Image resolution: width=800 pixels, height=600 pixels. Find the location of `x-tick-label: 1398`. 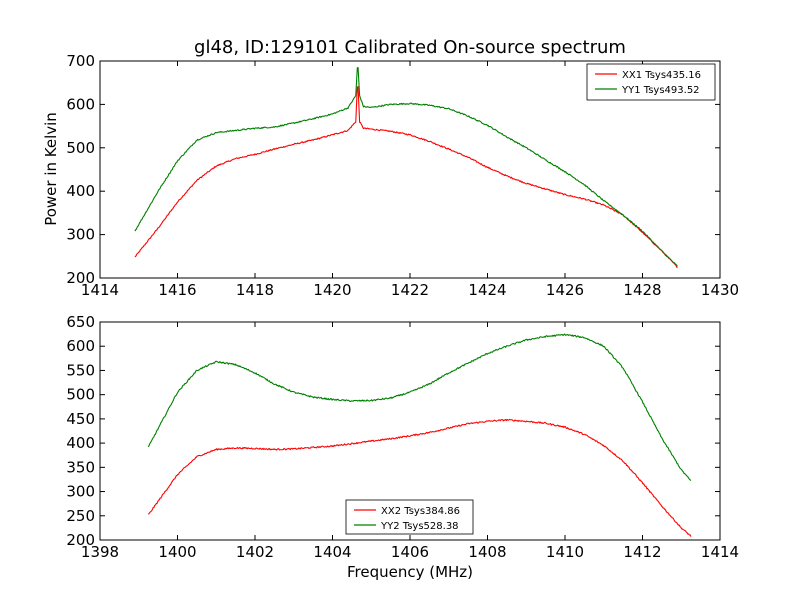

x-tick-label: 1398 is located at coordinates (100, 552).